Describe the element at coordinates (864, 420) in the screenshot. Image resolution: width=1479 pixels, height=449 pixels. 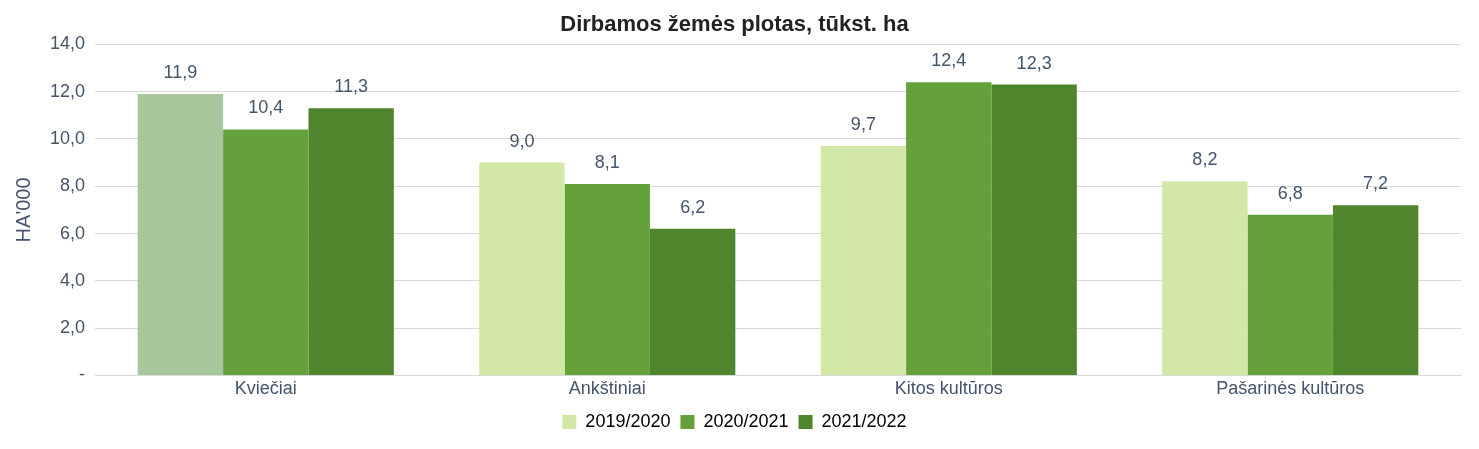
I see `legend-label: 2021/2022` at that location.